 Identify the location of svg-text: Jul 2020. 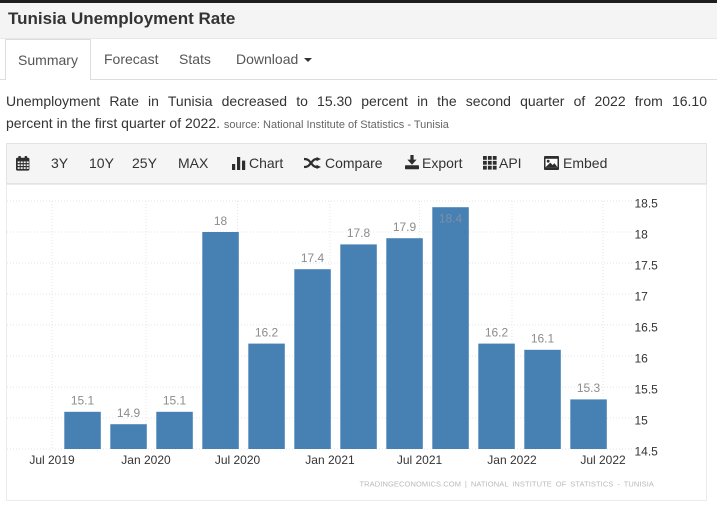
(238, 460).